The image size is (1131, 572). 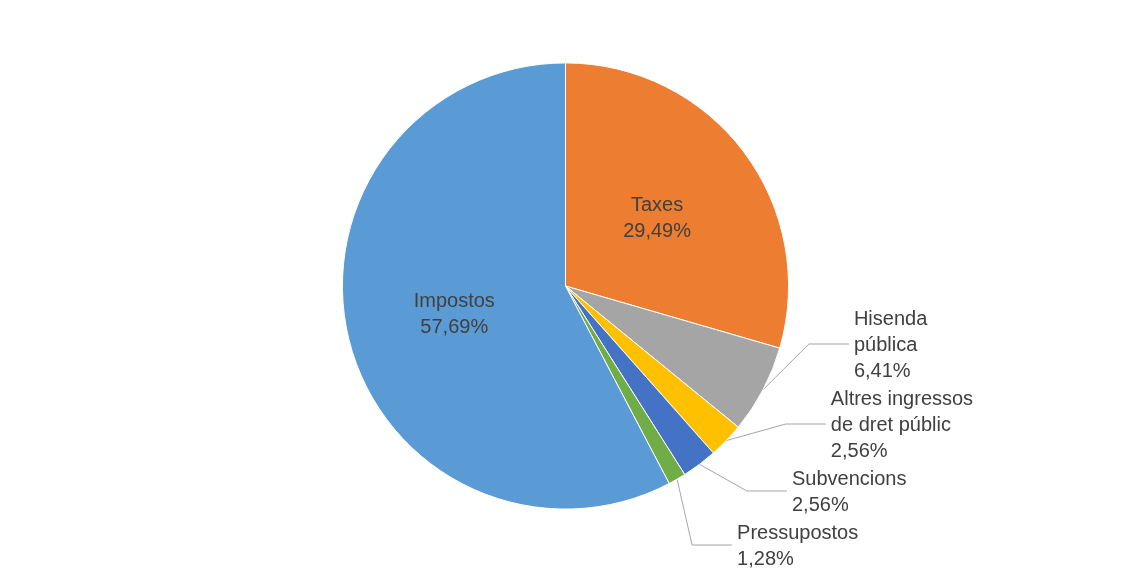 I want to click on data-label: 1,28%, so click(x=765, y=558).